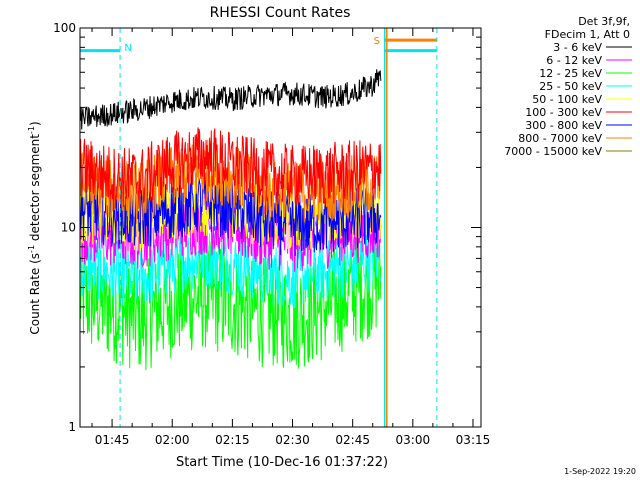  I want to click on x-tick-label: 03:00, so click(413, 440).